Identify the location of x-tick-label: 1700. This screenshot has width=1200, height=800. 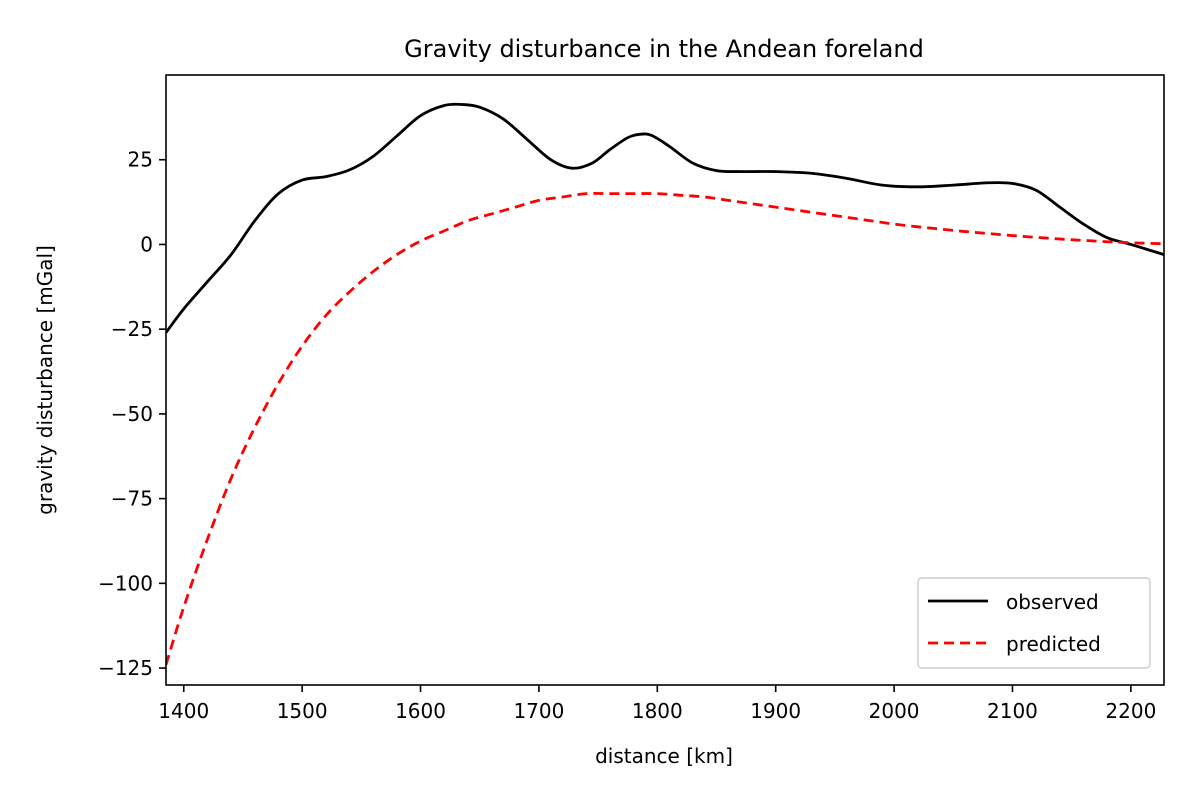
(538, 711).